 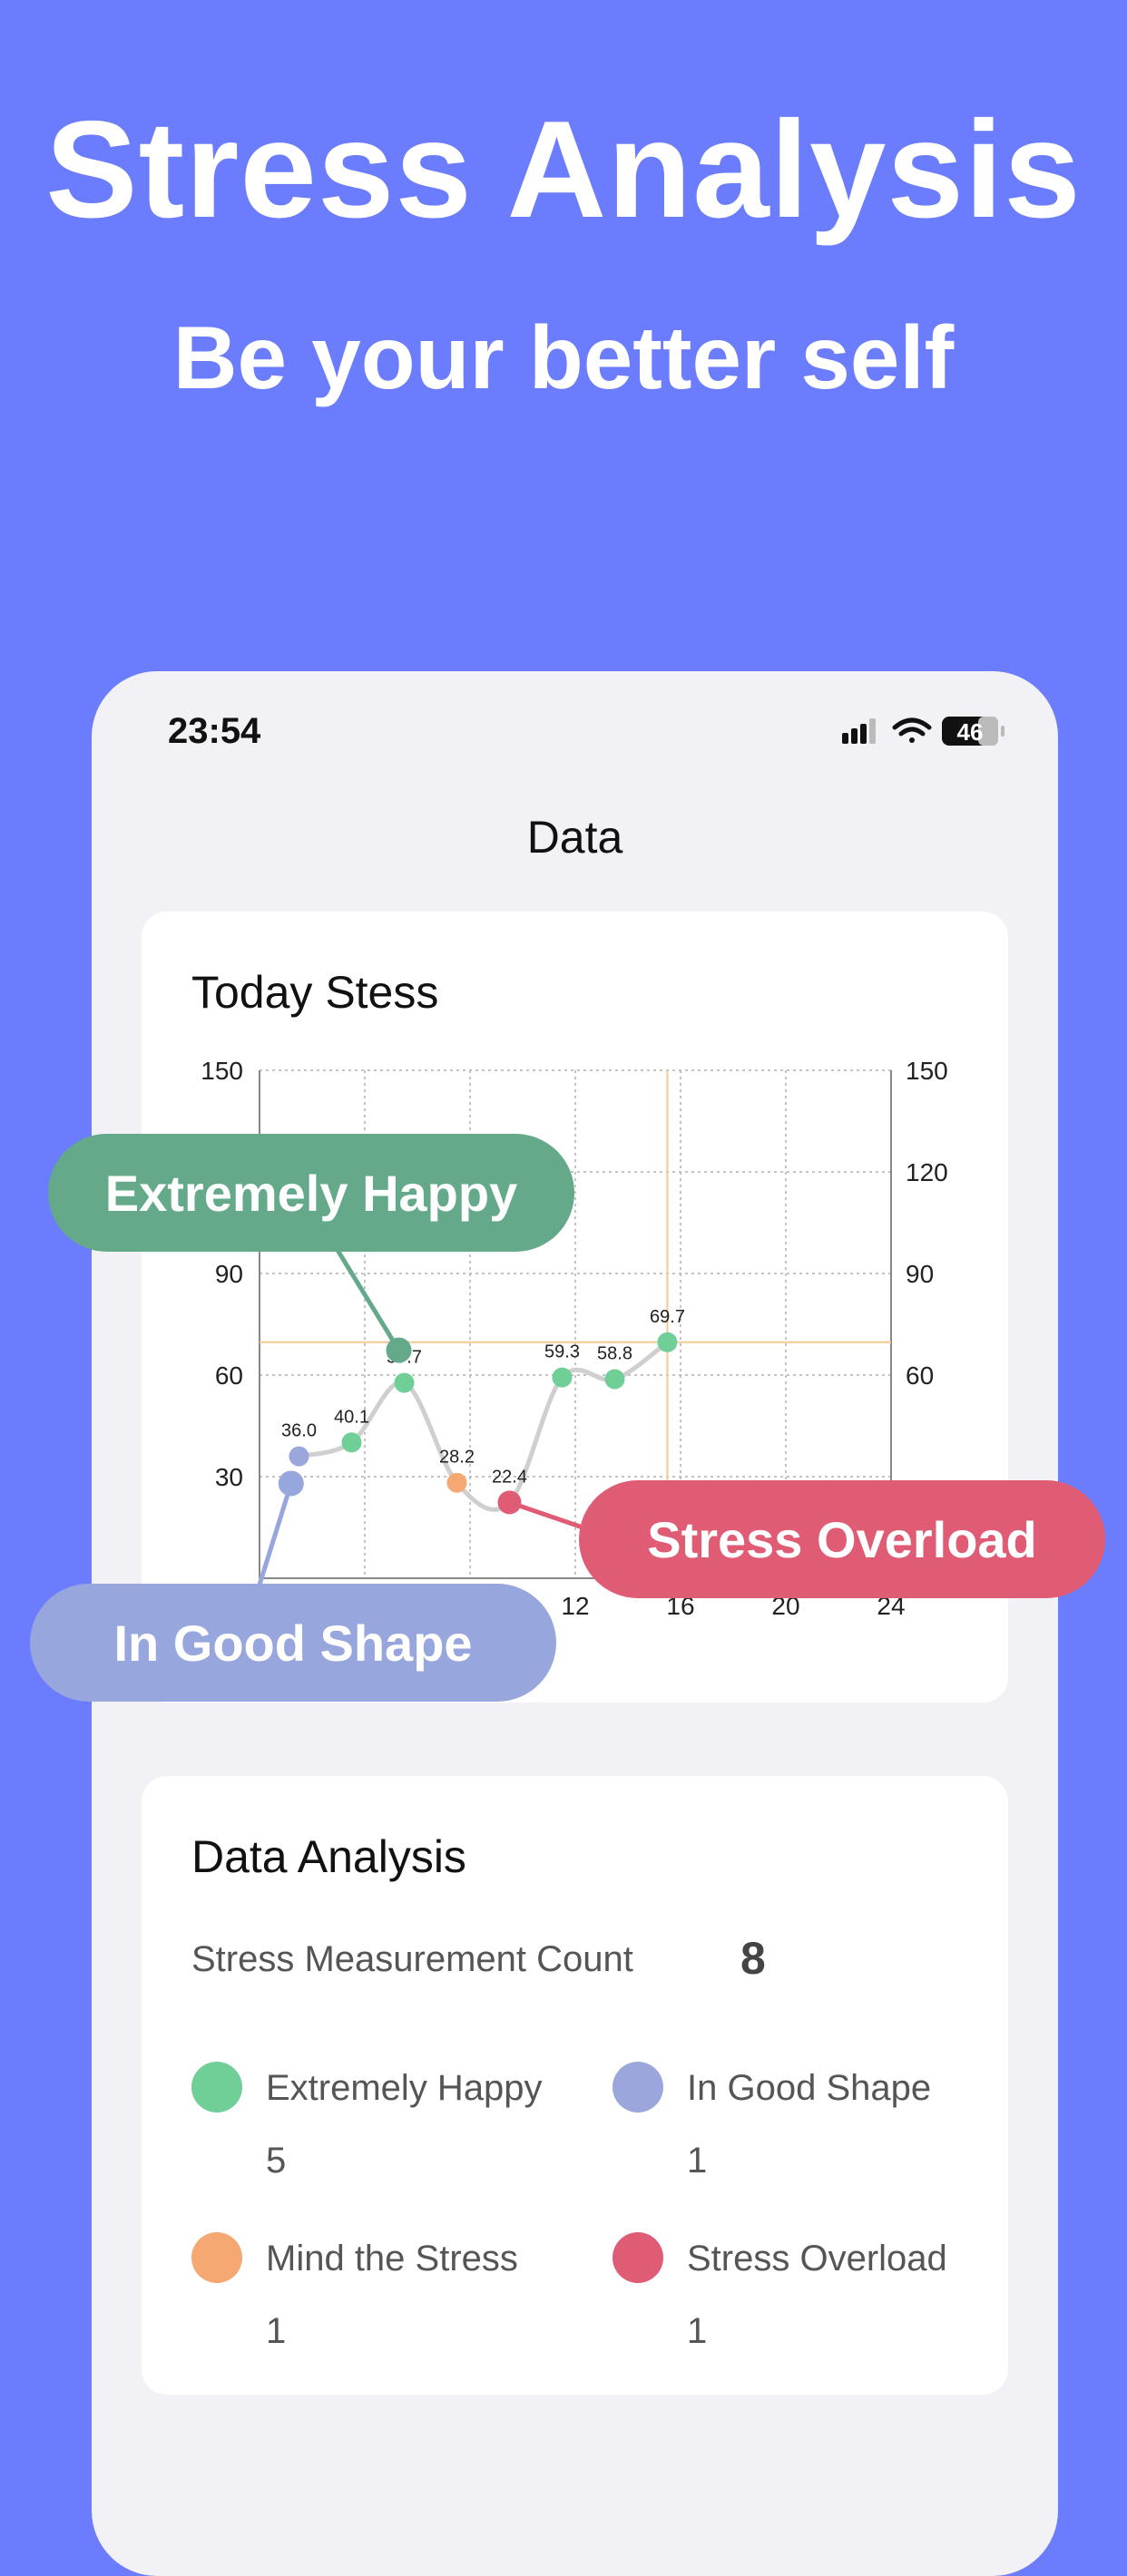 I want to click on data-label: 36.0, so click(x=299, y=1431).